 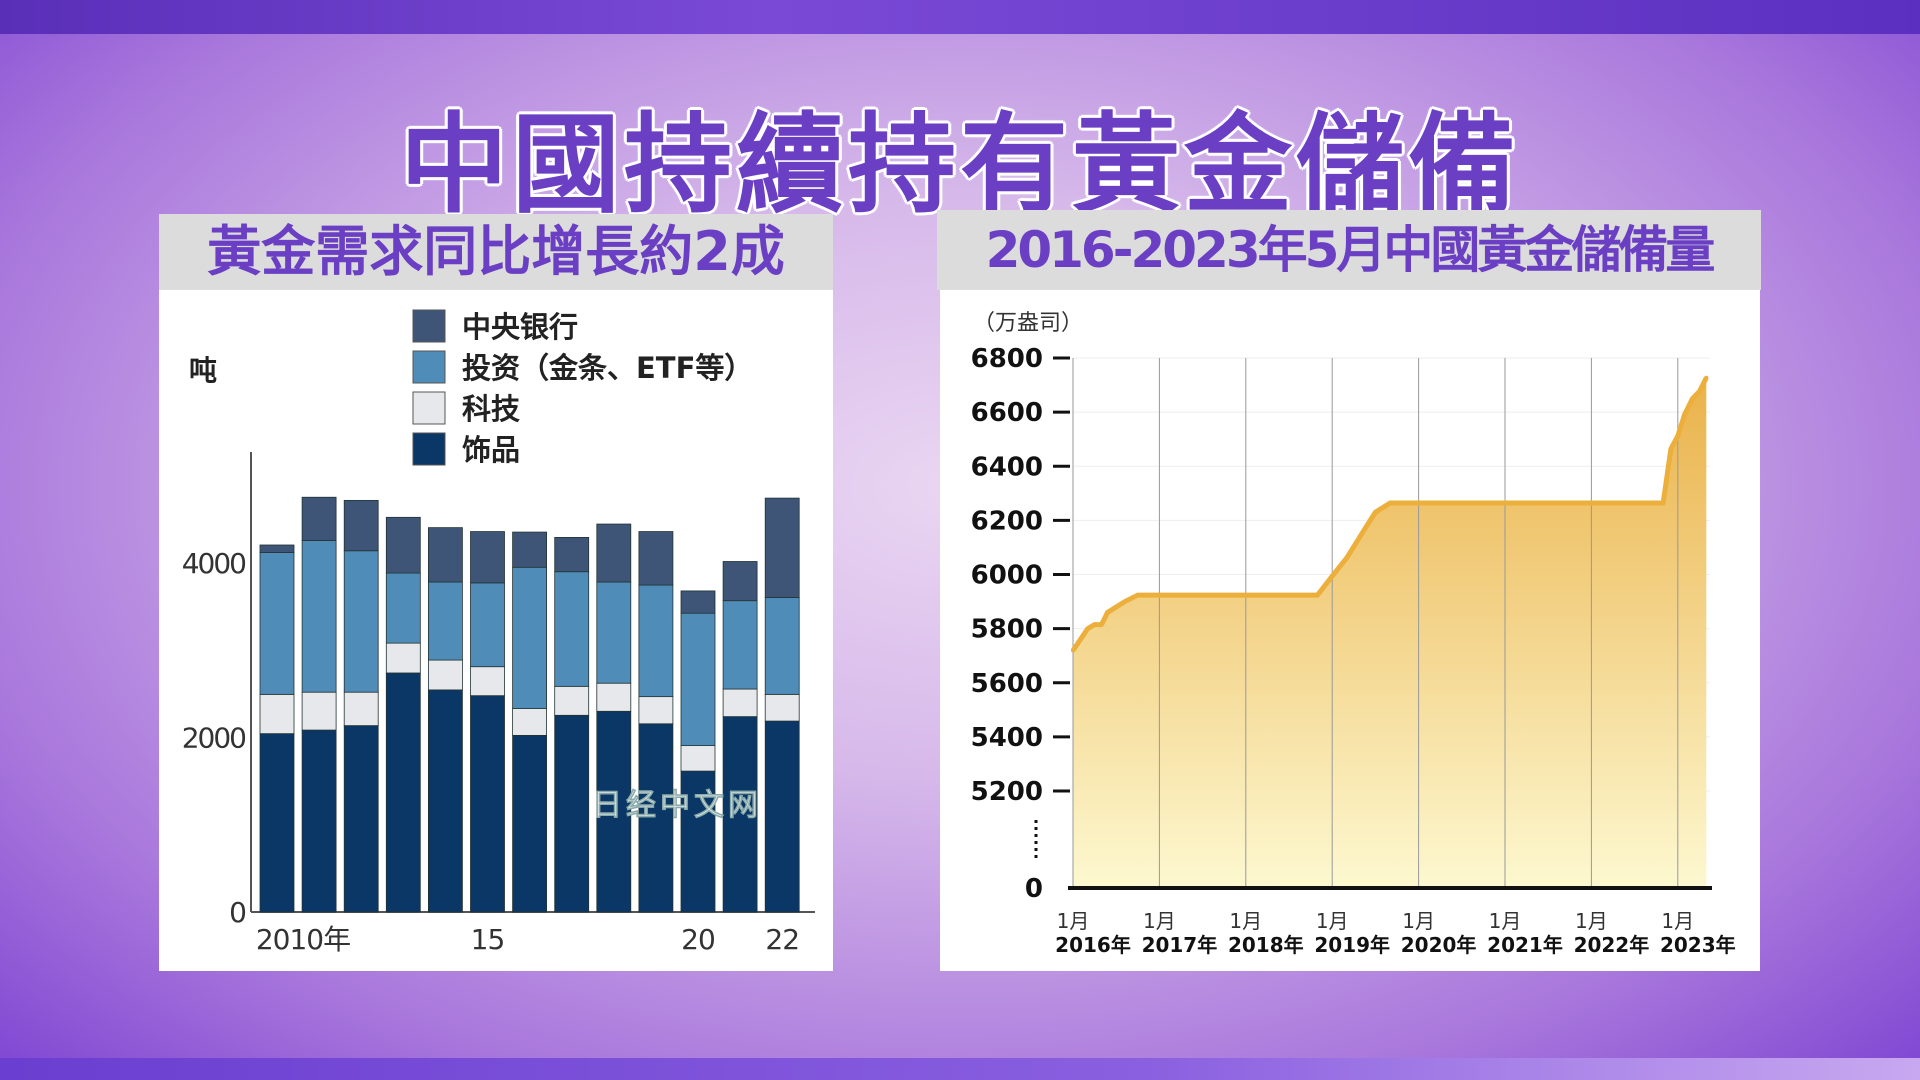 What do you see at coordinates (491, 409) in the screenshot?
I see `legend-label: 科技` at bounding box center [491, 409].